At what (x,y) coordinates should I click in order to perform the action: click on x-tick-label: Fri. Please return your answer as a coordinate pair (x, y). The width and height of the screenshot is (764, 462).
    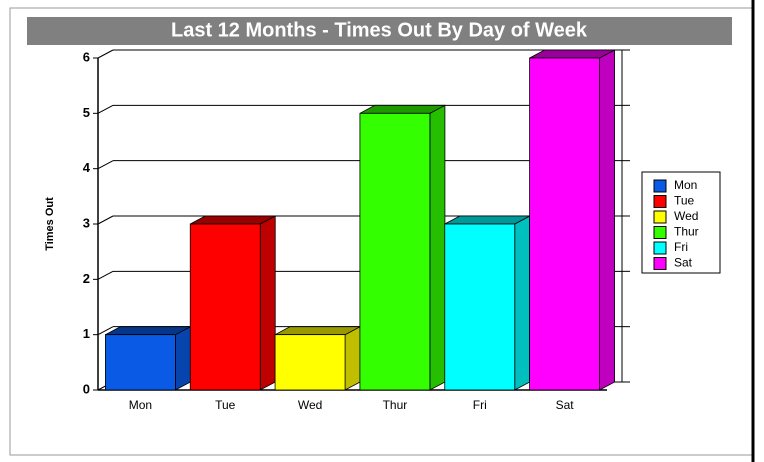
    Looking at the image, I should click on (480, 405).